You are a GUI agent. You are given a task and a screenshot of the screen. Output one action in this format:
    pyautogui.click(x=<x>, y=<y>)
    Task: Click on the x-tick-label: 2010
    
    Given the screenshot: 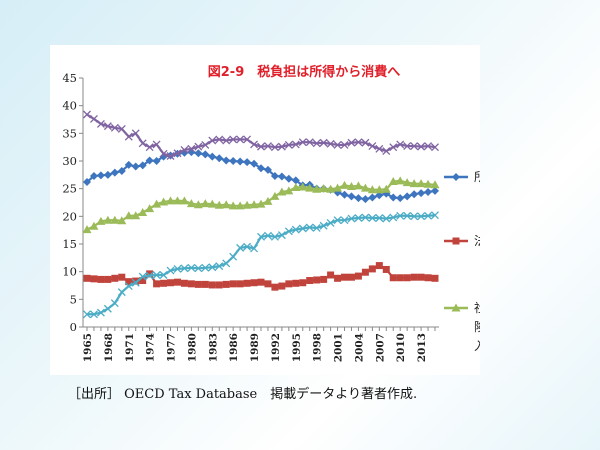 What is the action you would take?
    pyautogui.click(x=401, y=347)
    